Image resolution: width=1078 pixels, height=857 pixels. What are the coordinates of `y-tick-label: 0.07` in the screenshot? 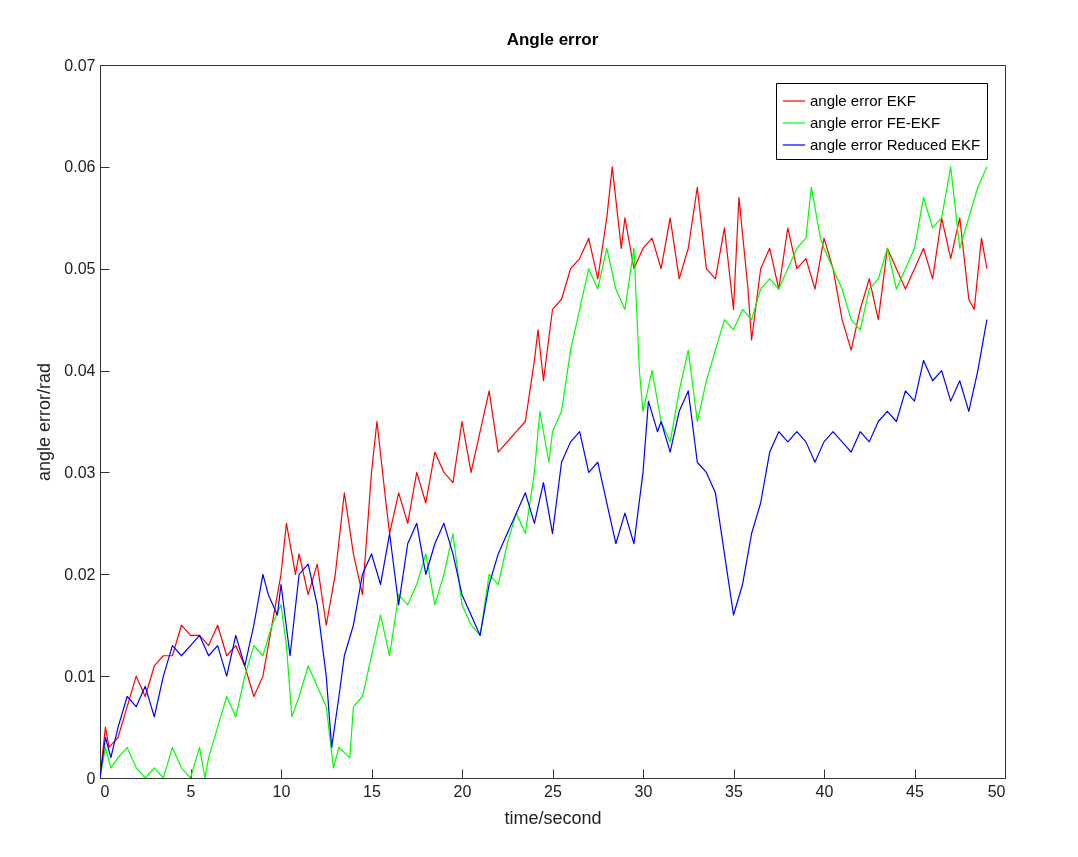 It's located at (80, 65).